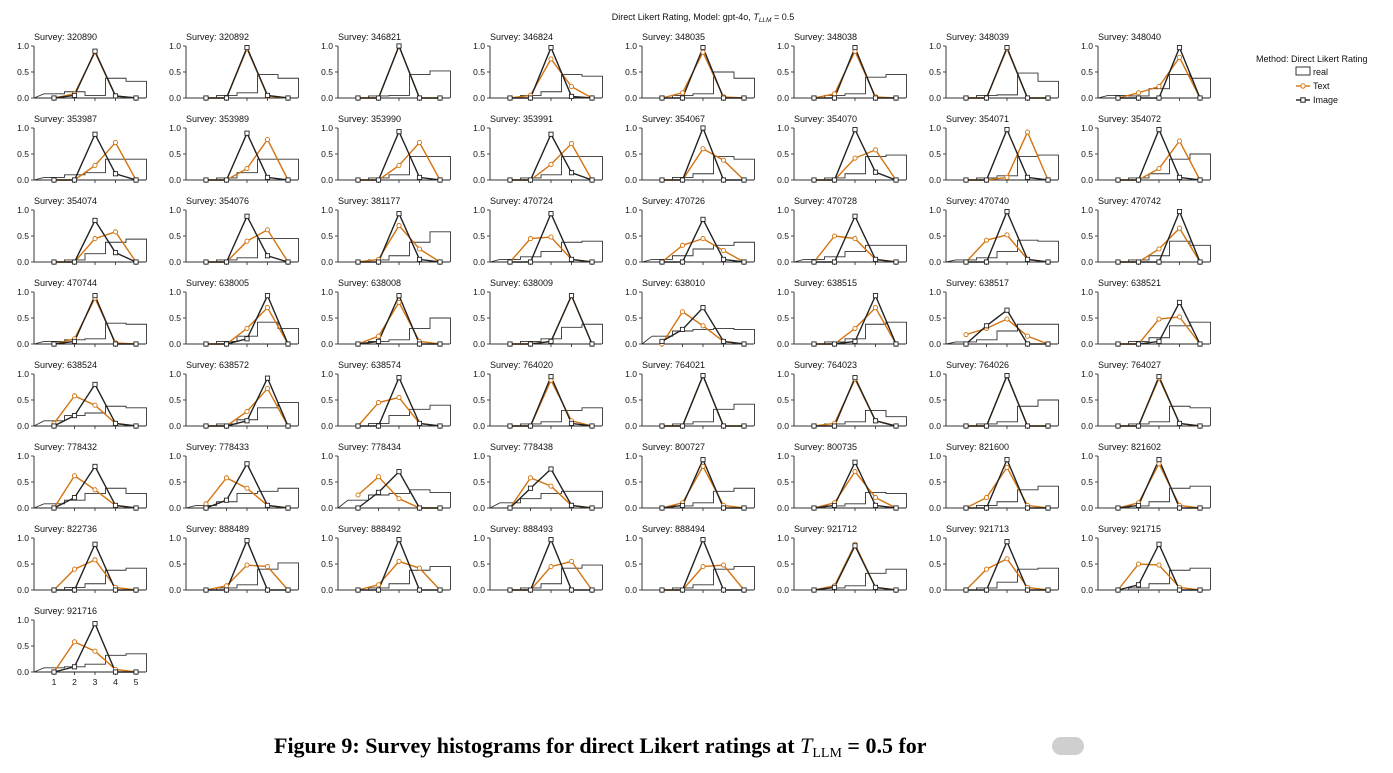 This screenshot has height=773, width=1393. I want to click on panel-title: Survey: 638005, so click(217, 283).